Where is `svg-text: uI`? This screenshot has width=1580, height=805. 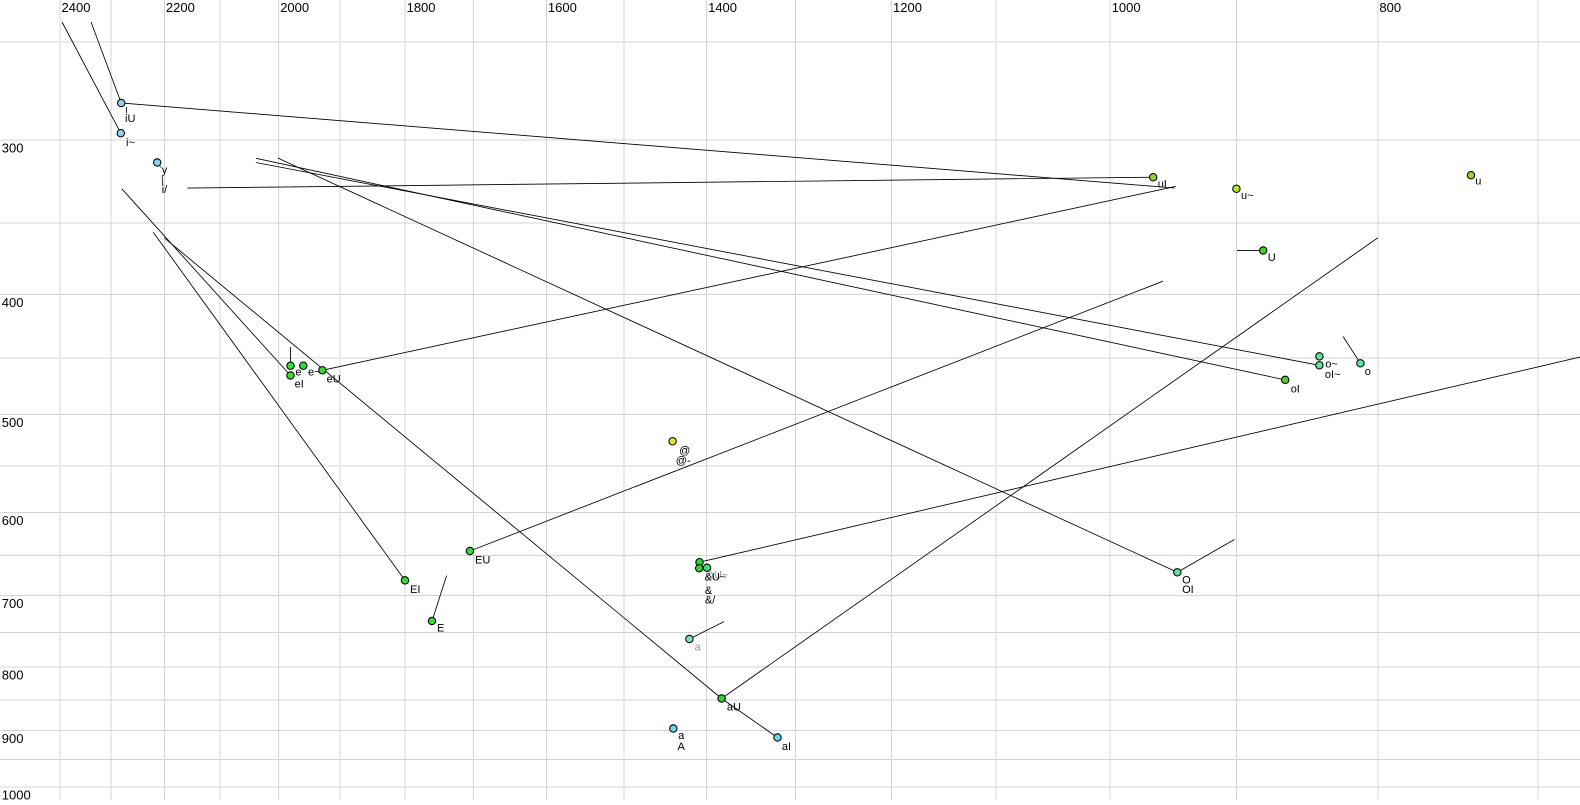
svg-text: uI is located at coordinates (1162, 185).